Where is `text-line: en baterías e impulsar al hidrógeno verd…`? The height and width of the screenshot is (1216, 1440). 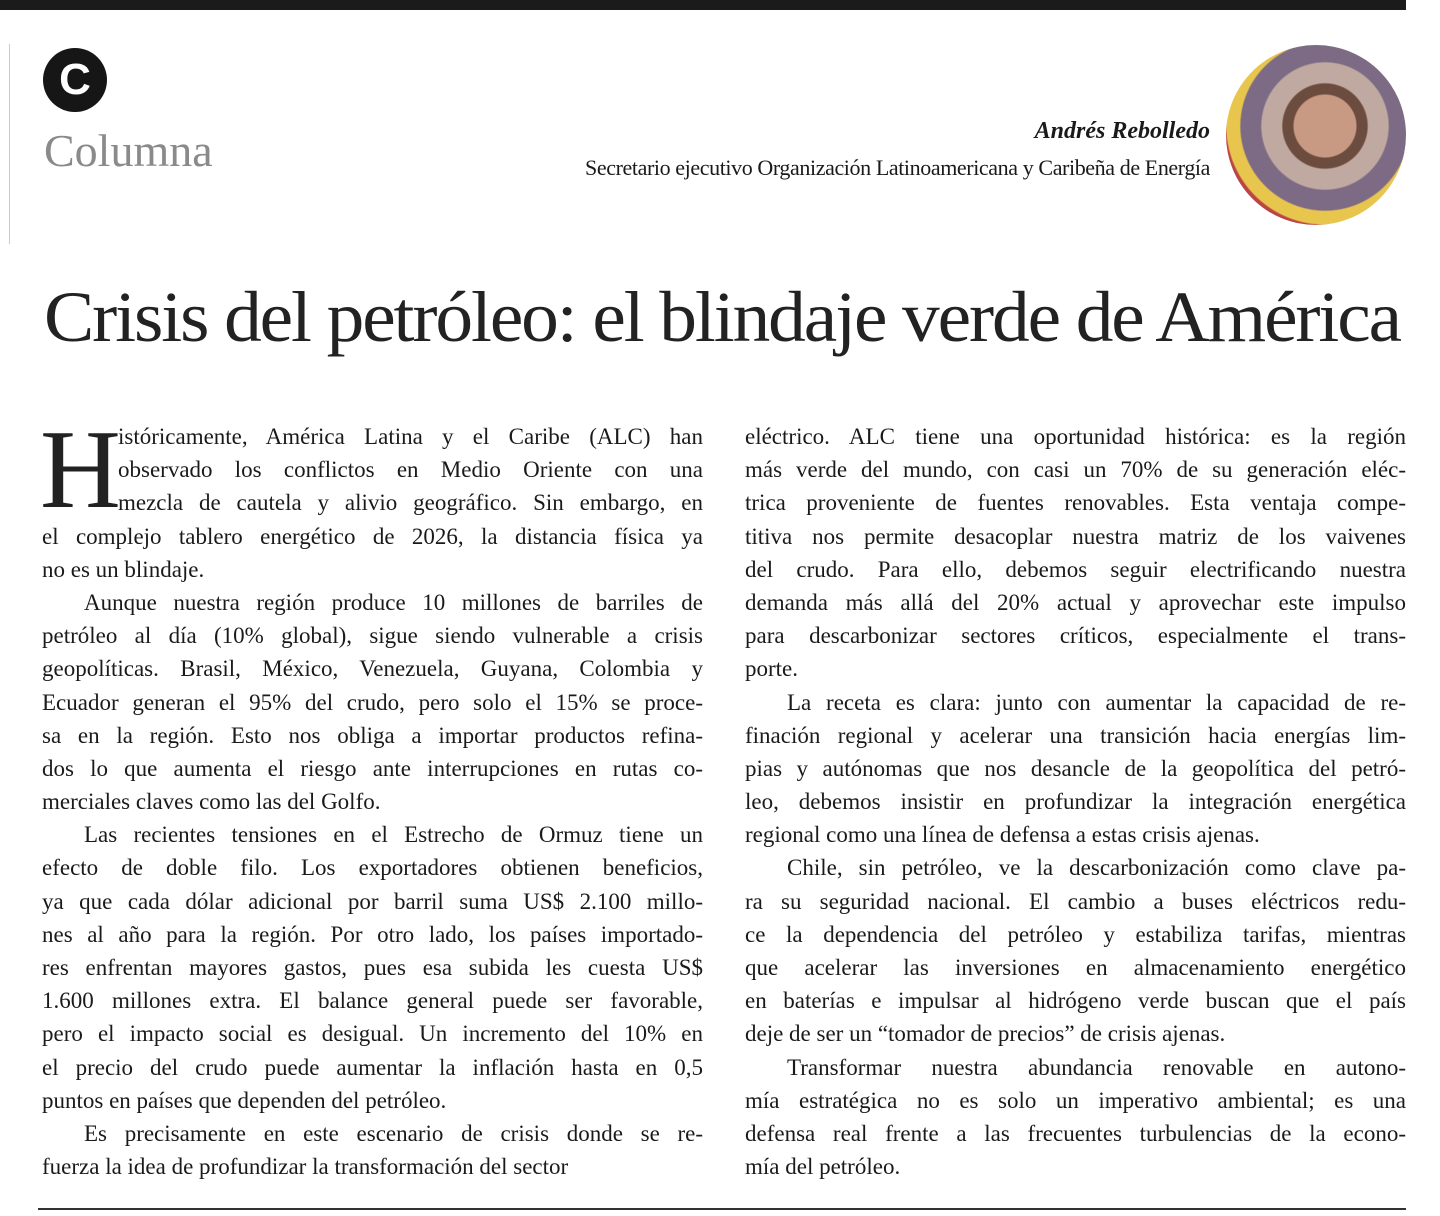
text-line: en baterías e impulsar al hidrógeno verd… is located at coordinates (1075, 1001).